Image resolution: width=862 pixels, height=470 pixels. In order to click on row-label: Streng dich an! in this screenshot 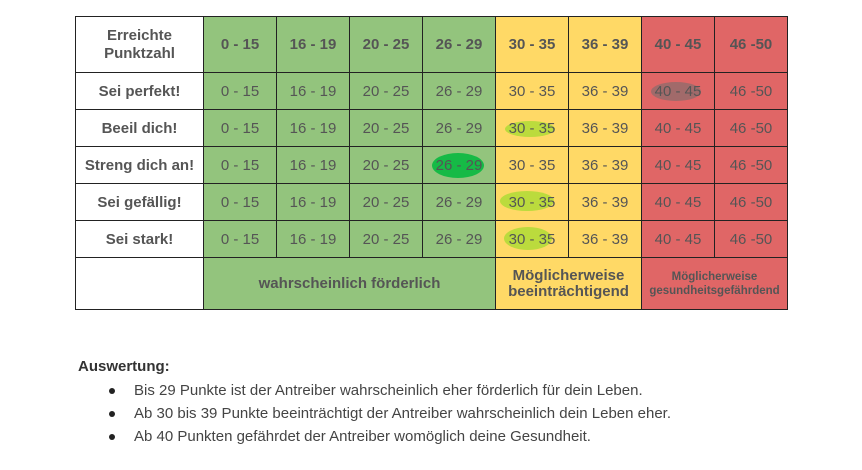, I will do `click(139, 165)`.